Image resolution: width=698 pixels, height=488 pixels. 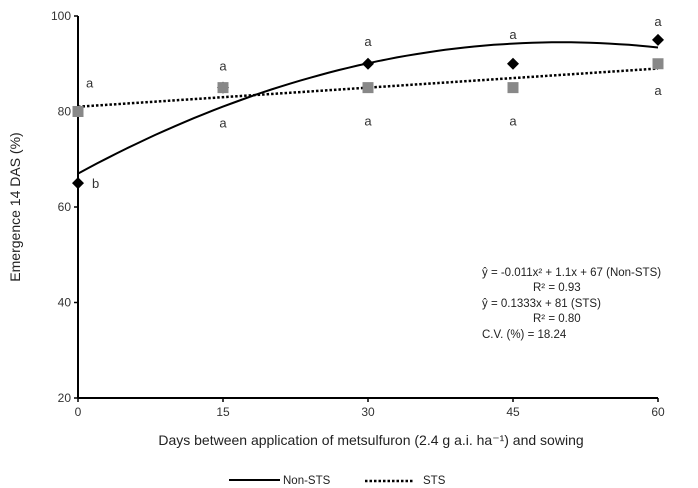 What do you see at coordinates (337, 481) in the screenshot?
I see `legend: Non-STS STS` at bounding box center [337, 481].